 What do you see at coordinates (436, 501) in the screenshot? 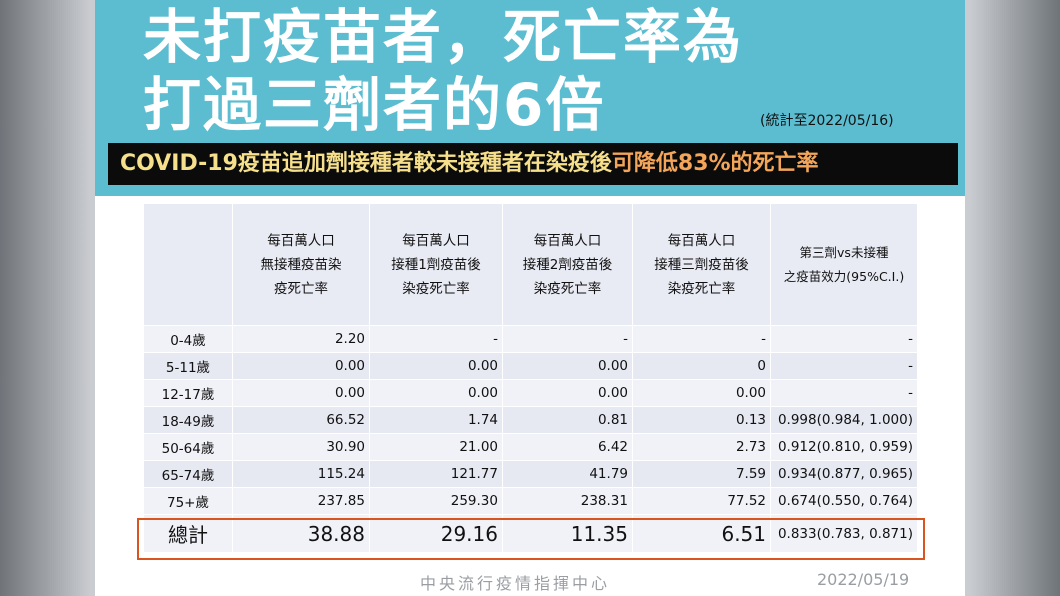
I see `cell: 259.30` at bounding box center [436, 501].